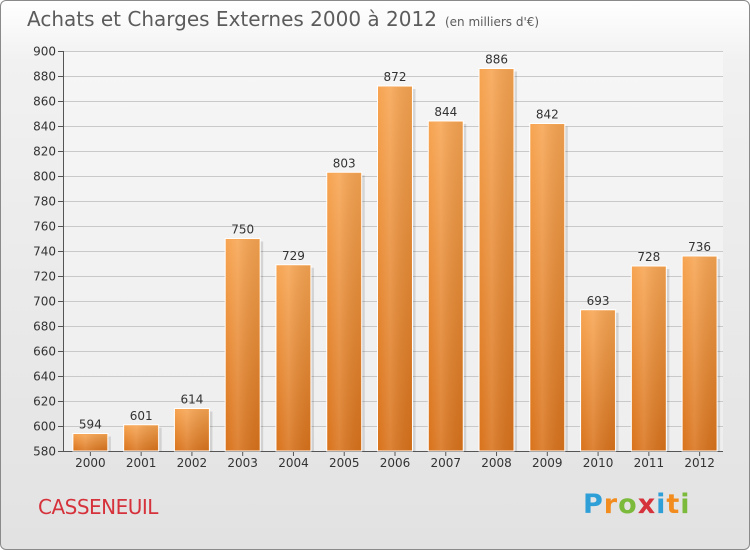 The width and height of the screenshot is (750, 550). What do you see at coordinates (445, 112) in the screenshot?
I see `value-label: 844` at bounding box center [445, 112].